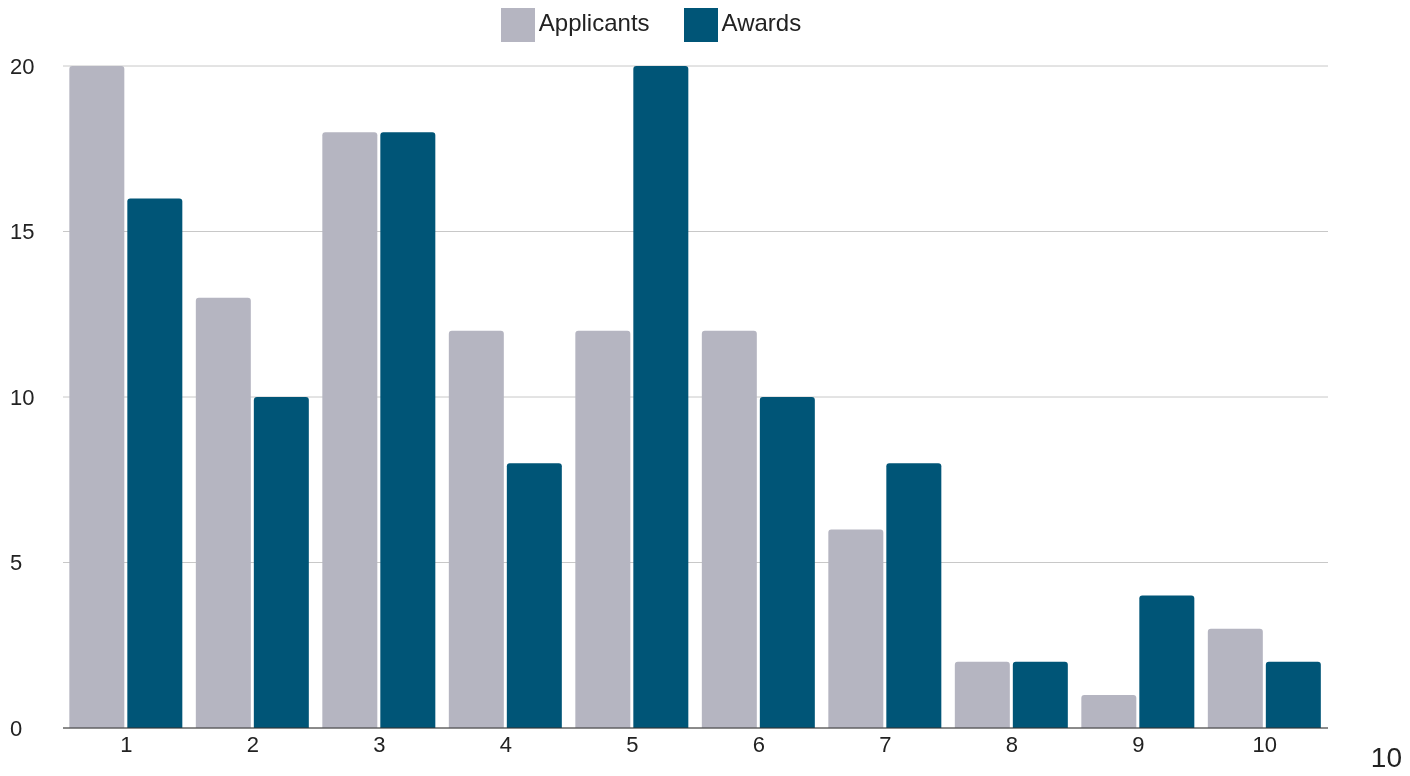 Image resolution: width=1410 pixels, height=776 pixels. I want to click on x-tick-label: 3, so click(379, 744).